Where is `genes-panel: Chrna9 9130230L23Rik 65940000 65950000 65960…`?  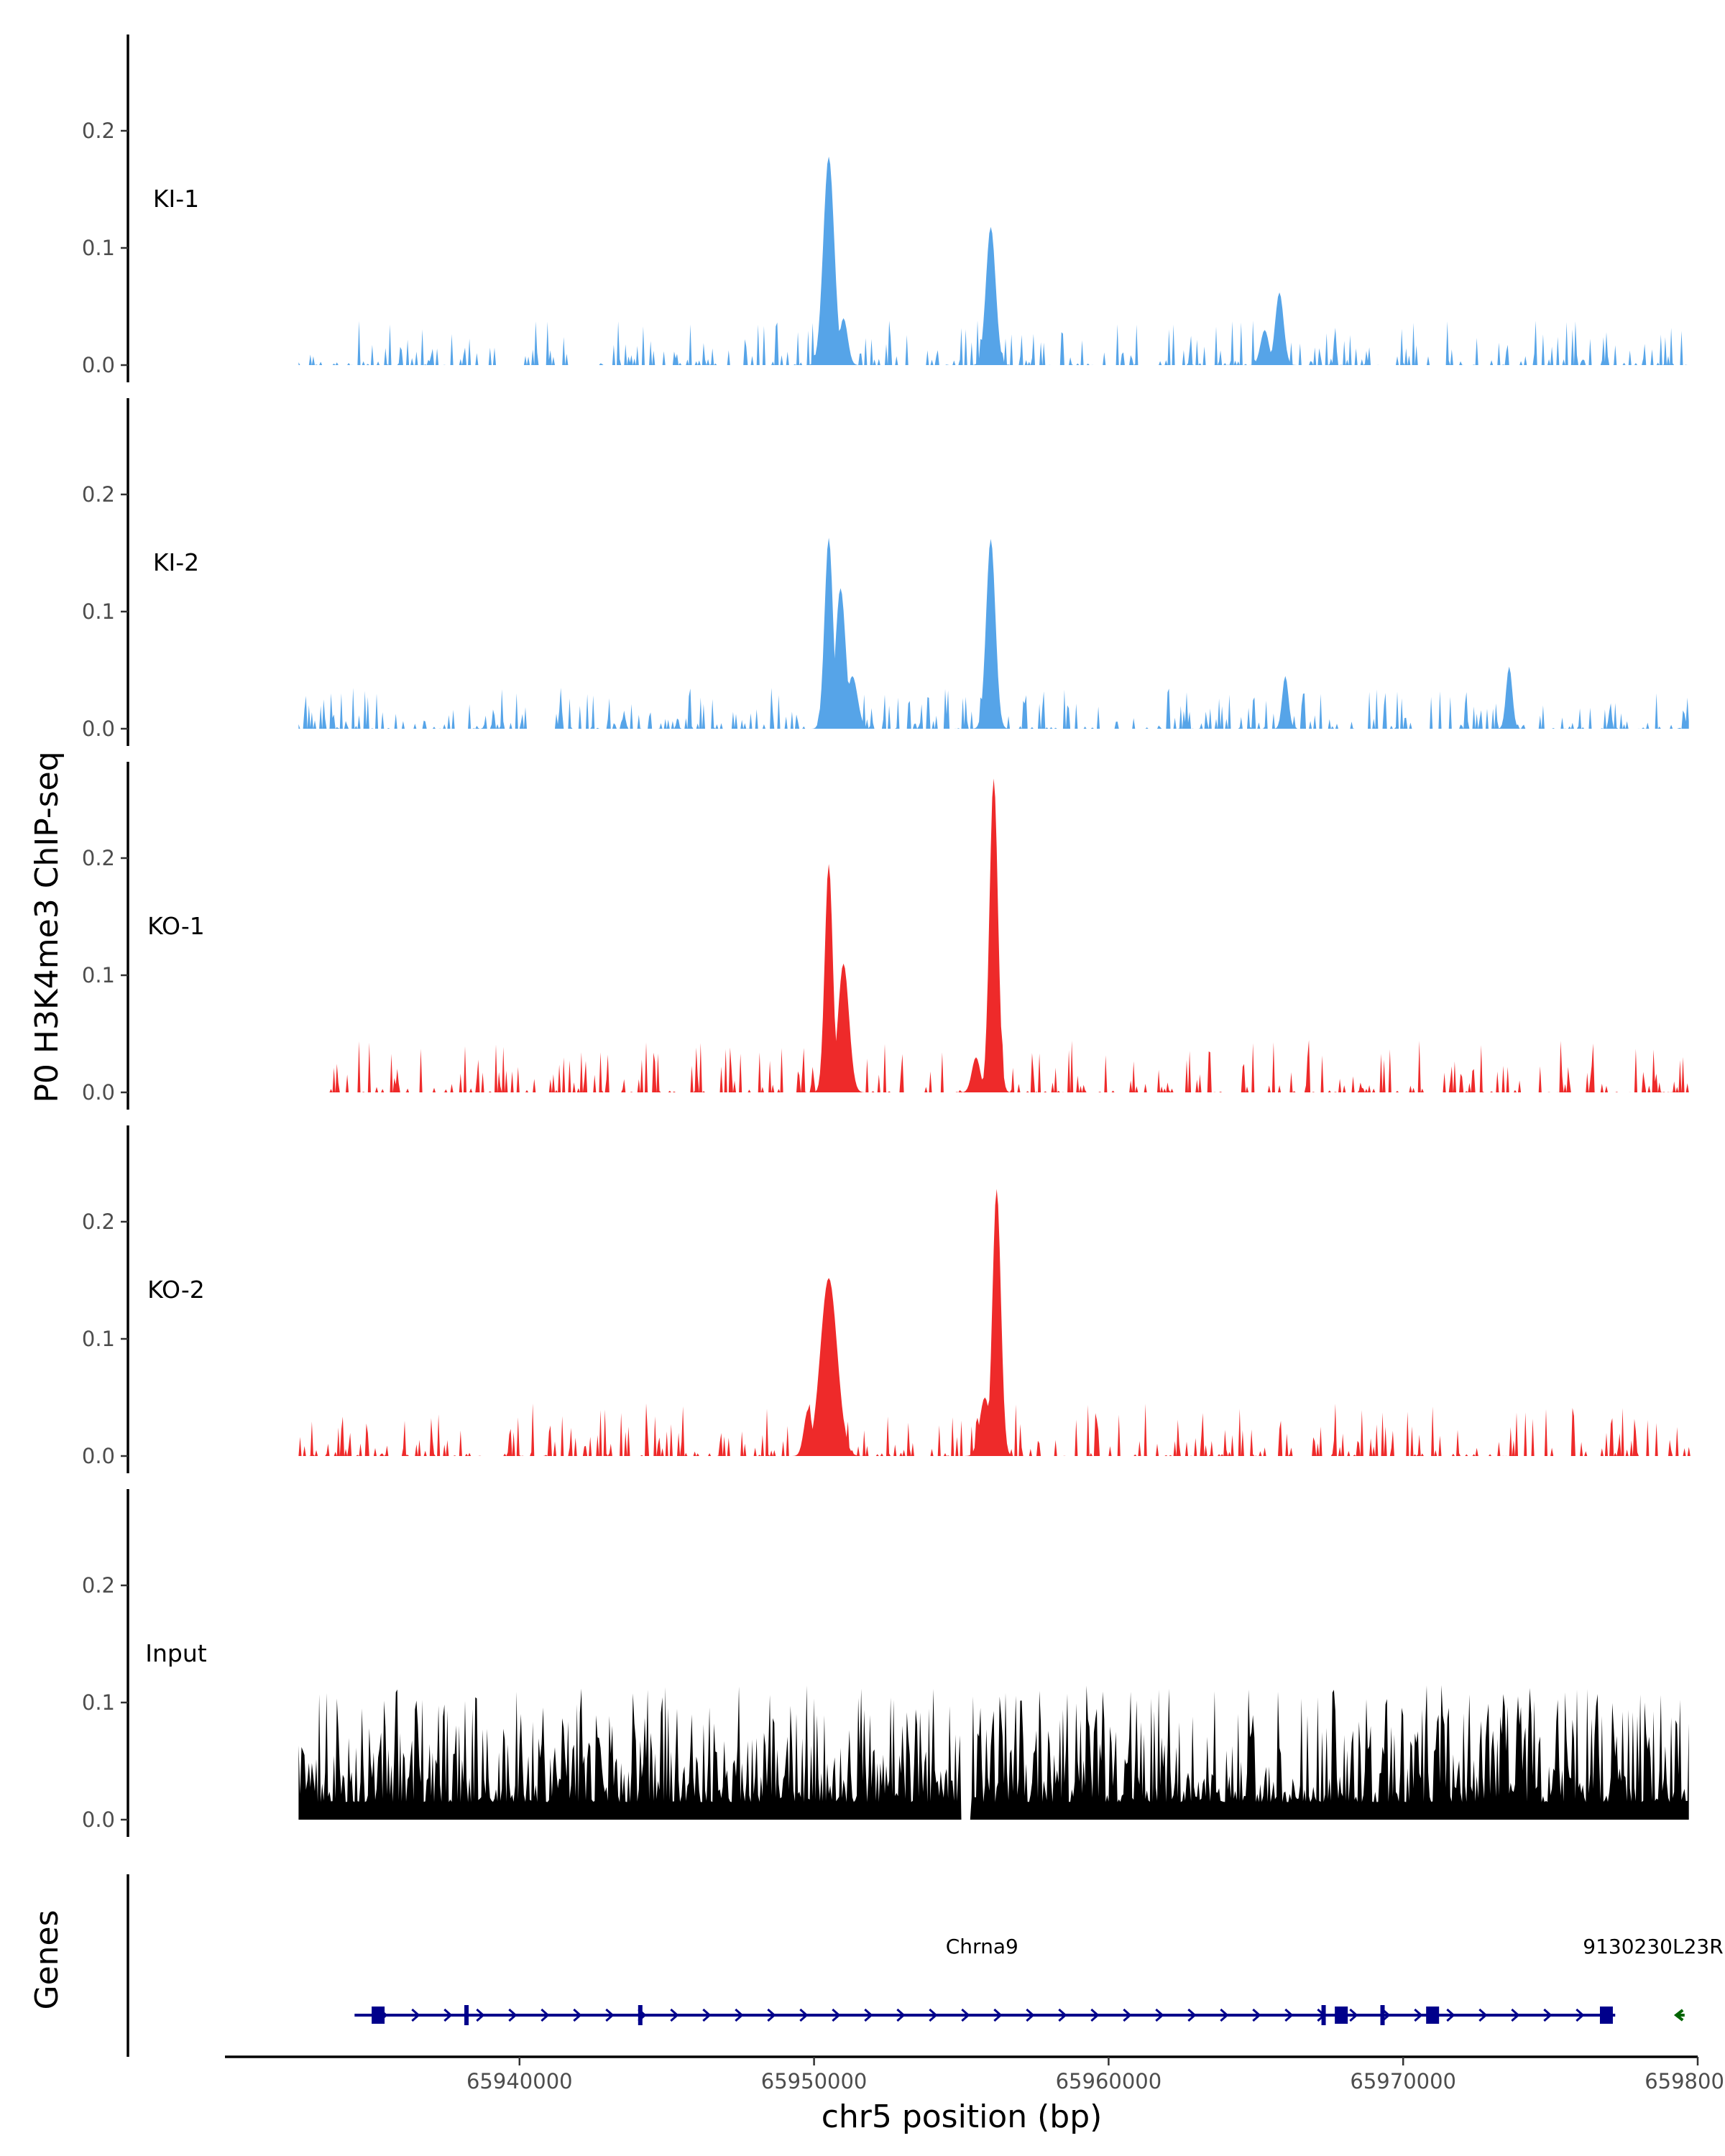 genes-panel: Chrna9 9130230L23Rik 65940000 65950000 65960… is located at coordinates (925, 1984).